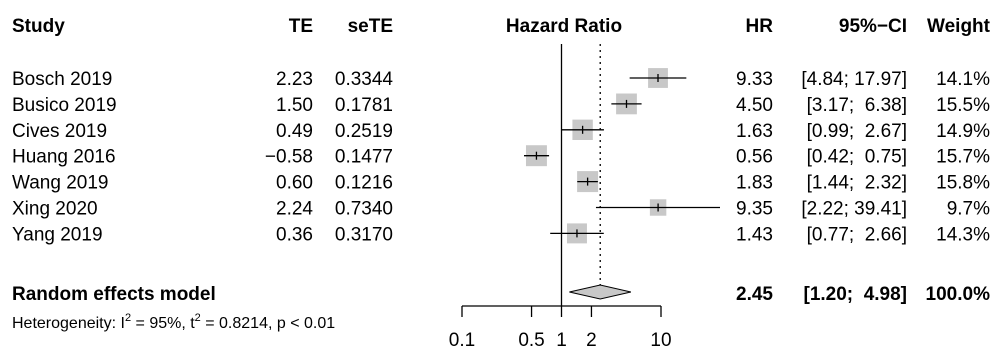 The height and width of the screenshot is (354, 995). I want to click on header-te: TE, so click(301, 26).